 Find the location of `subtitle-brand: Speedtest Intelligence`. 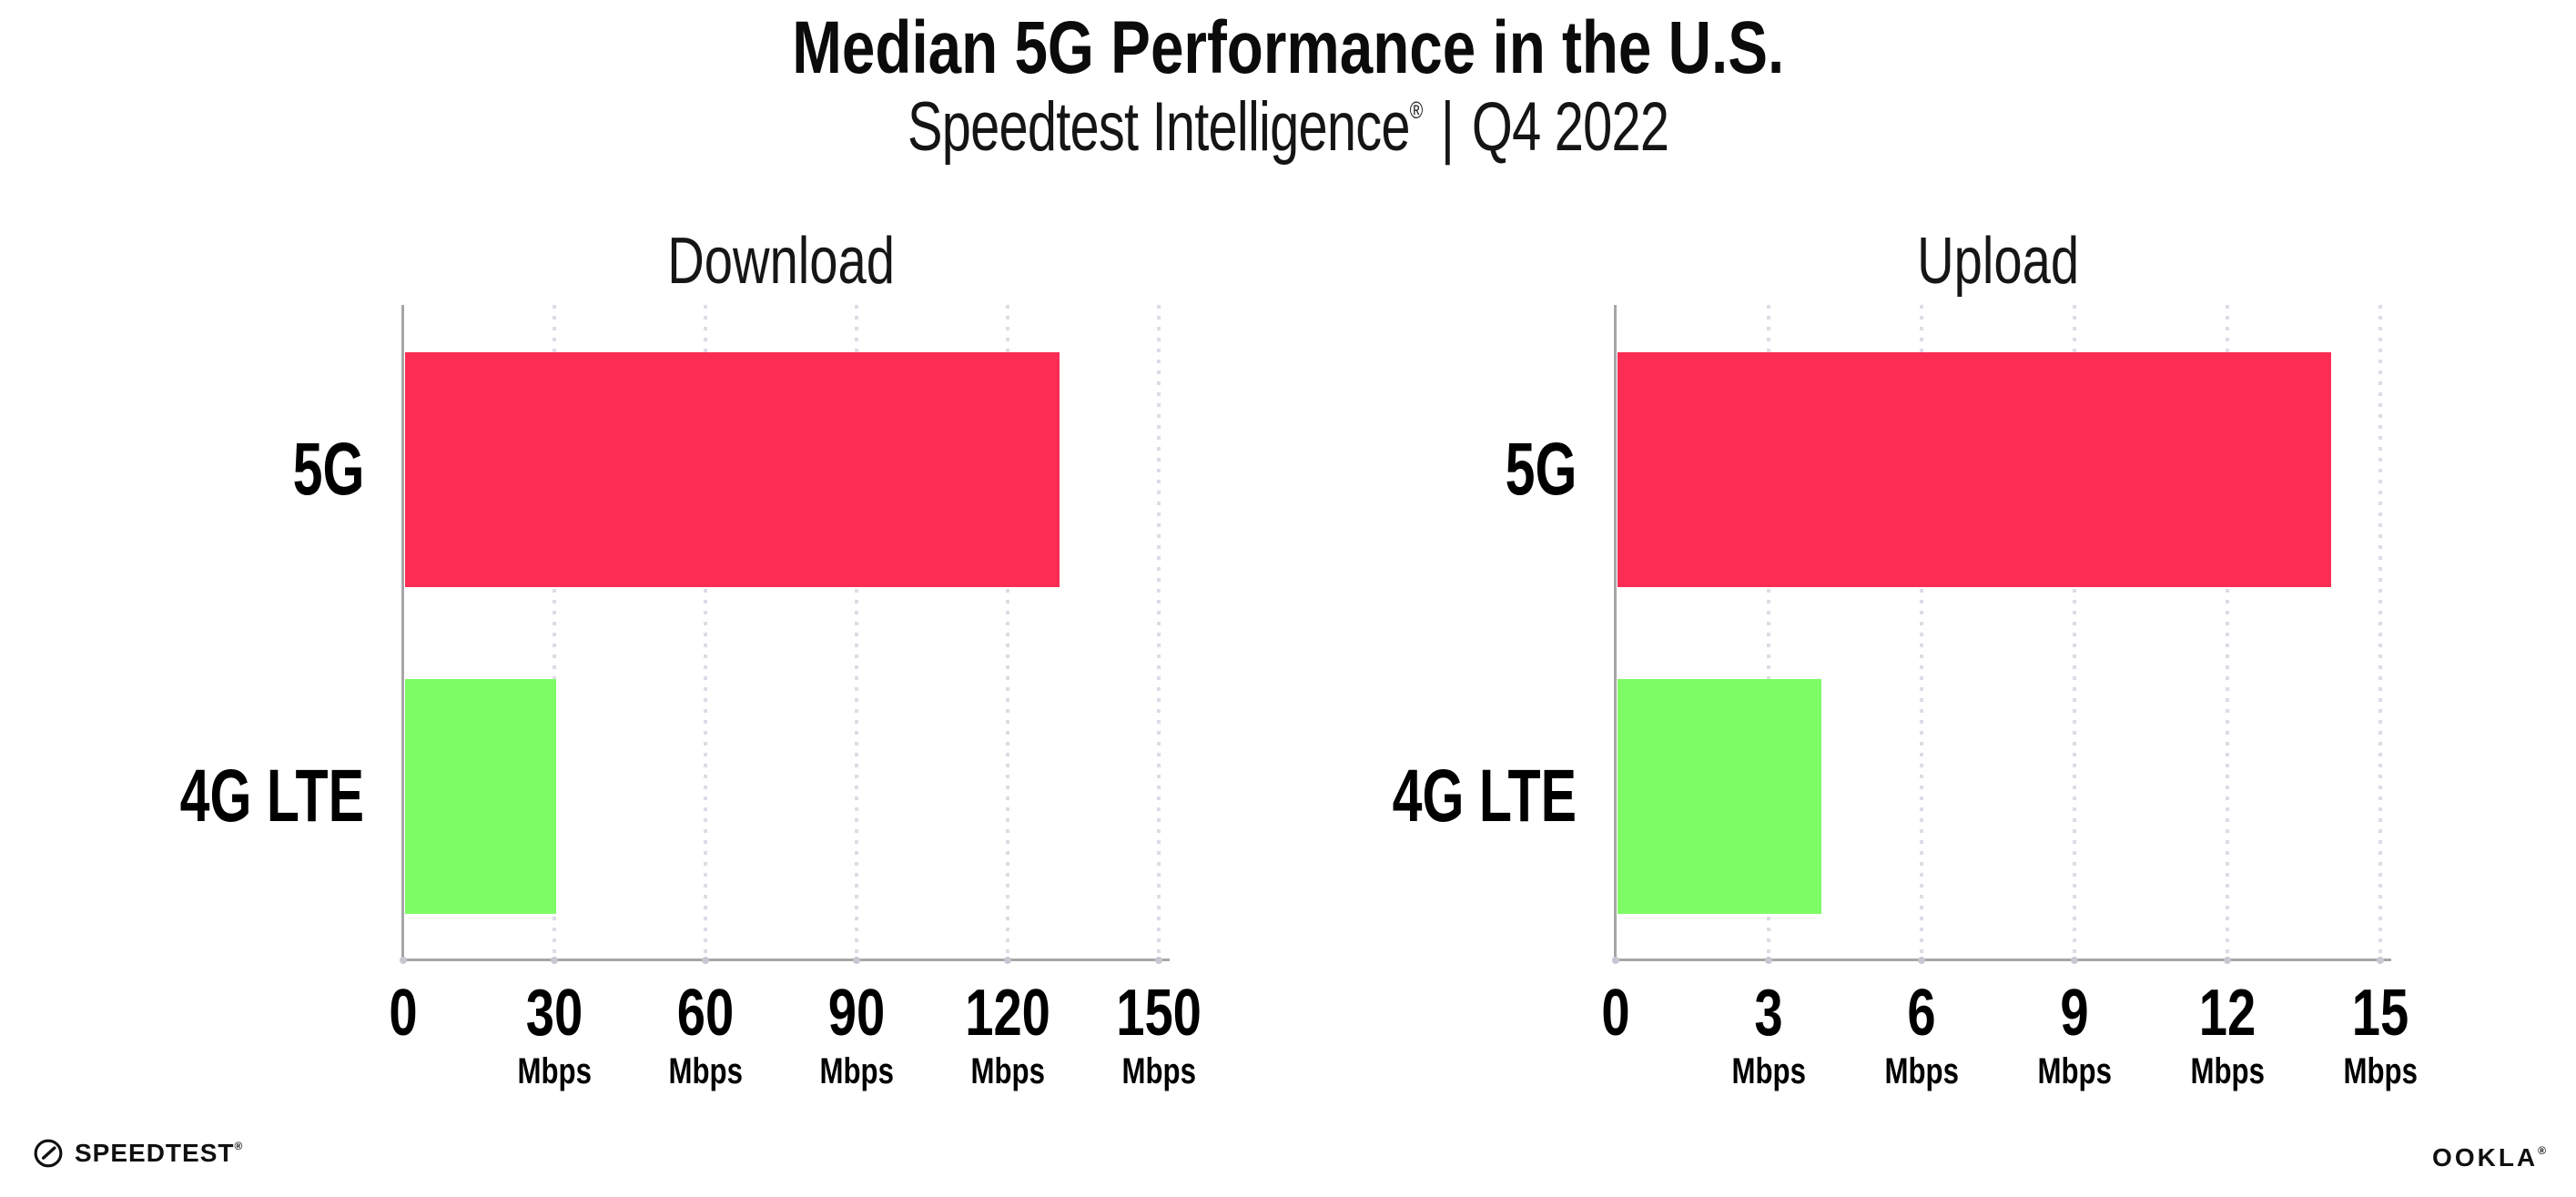

subtitle-brand: Speedtest Intelligence is located at coordinates (1158, 127).